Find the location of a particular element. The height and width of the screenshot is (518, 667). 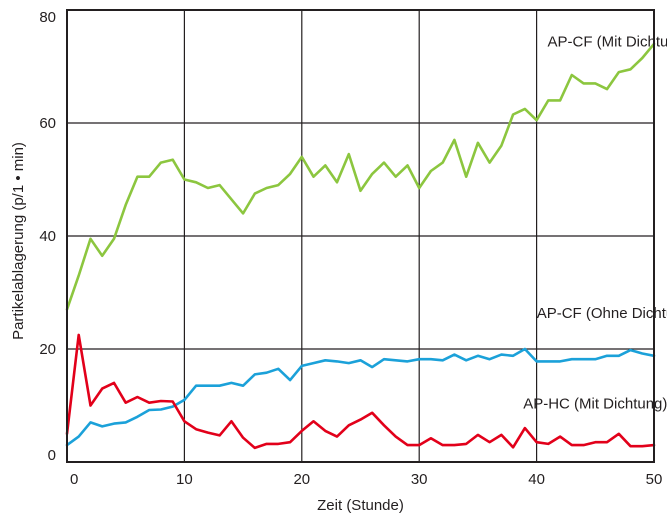

y-axis-title: Partikelablagerung (p/1 • min) is located at coordinates (18, 241).